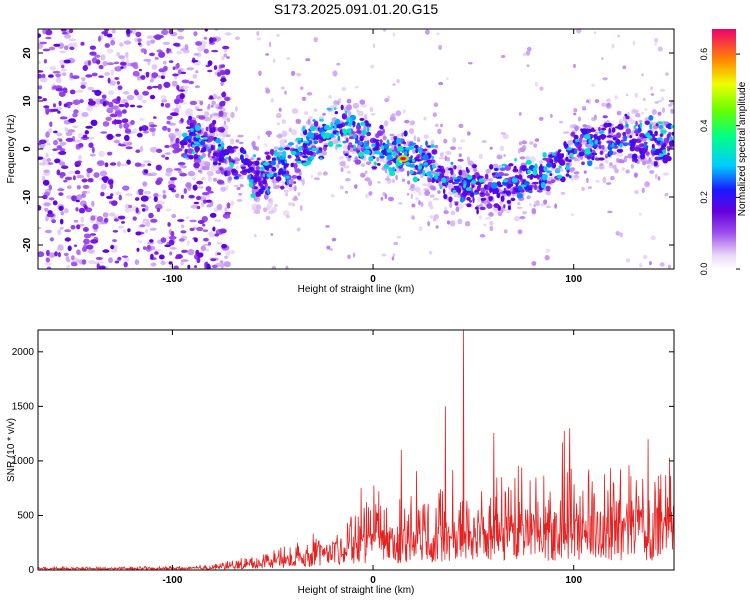 The width and height of the screenshot is (750, 600). What do you see at coordinates (27, 149) in the screenshot?
I see `y-tick-label: 0` at bounding box center [27, 149].